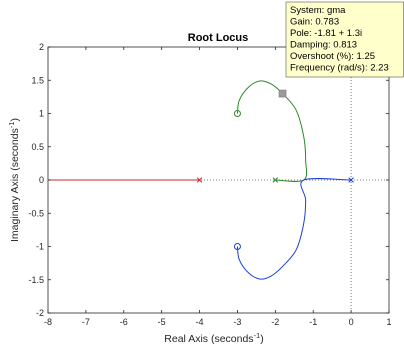  What do you see at coordinates (48, 322) in the screenshot?
I see `x-tick-label: -8` at bounding box center [48, 322].